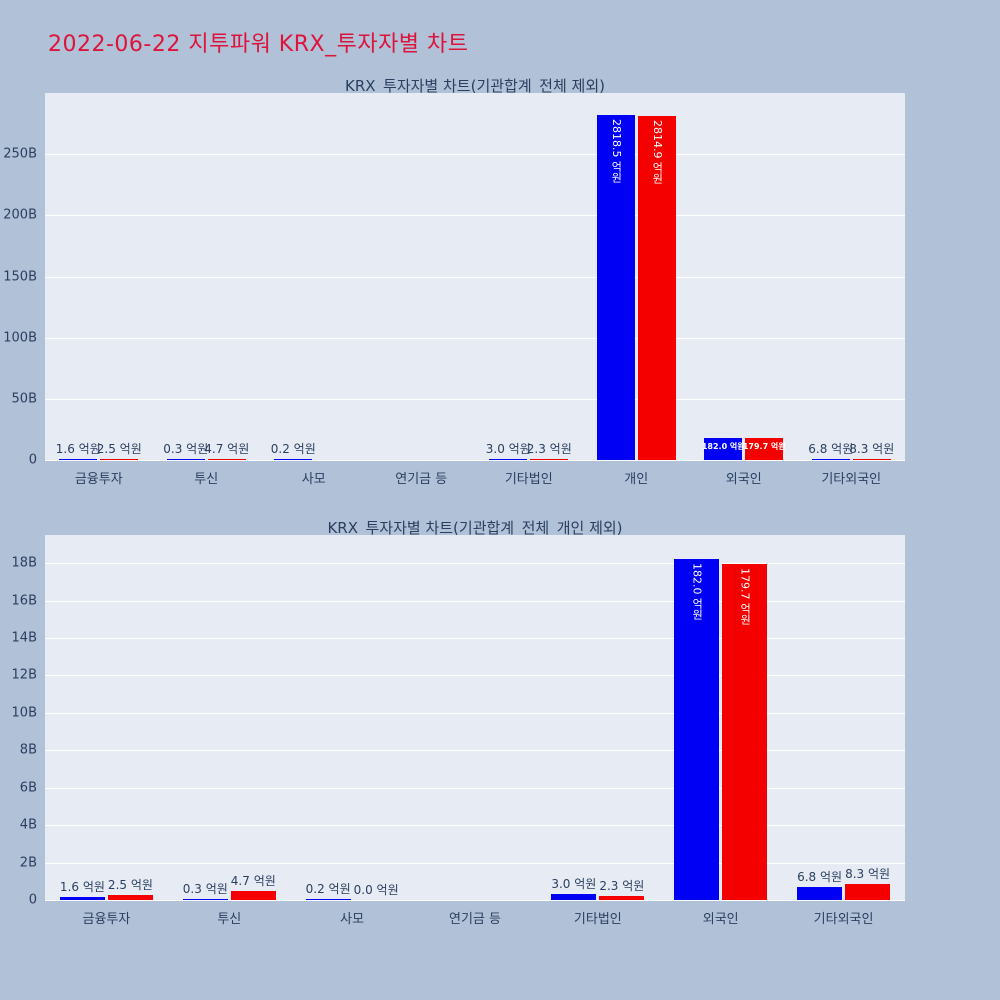 This screenshot has height=1000, width=1000. I want to click on y-tick-label: 12B, so click(24, 675).